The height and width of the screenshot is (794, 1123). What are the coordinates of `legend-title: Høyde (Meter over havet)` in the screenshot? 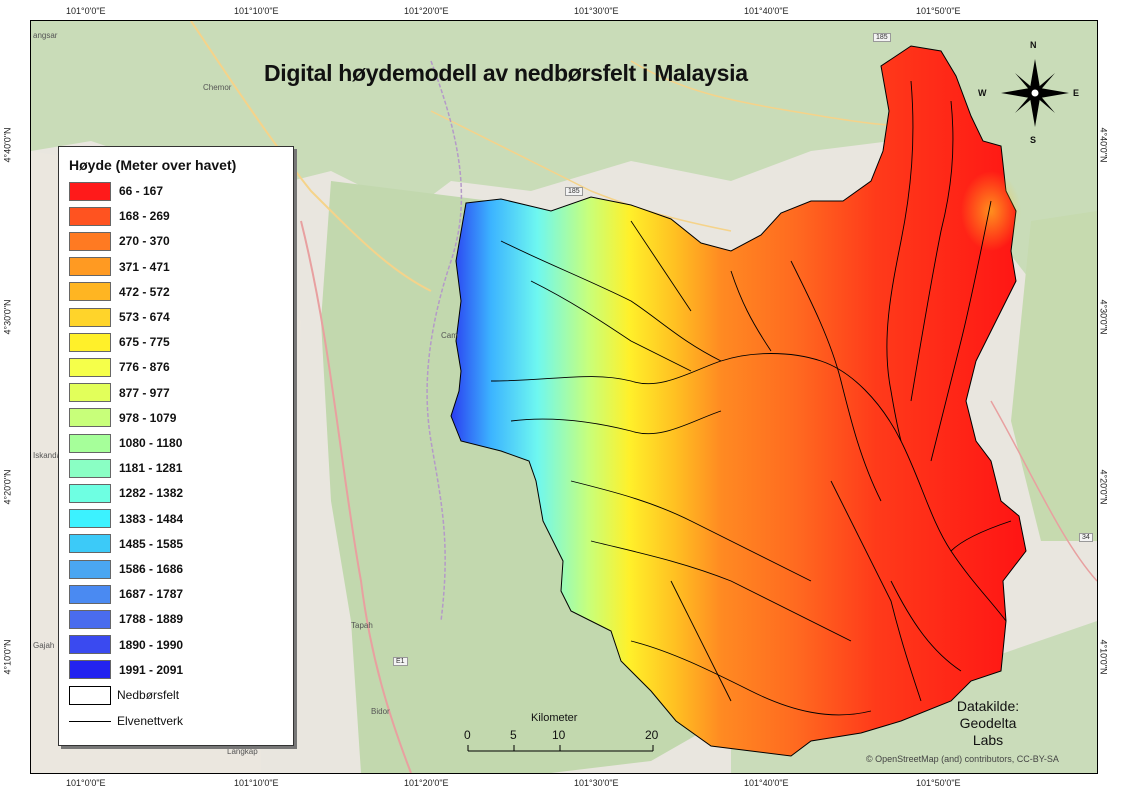 It's located at (153, 165).